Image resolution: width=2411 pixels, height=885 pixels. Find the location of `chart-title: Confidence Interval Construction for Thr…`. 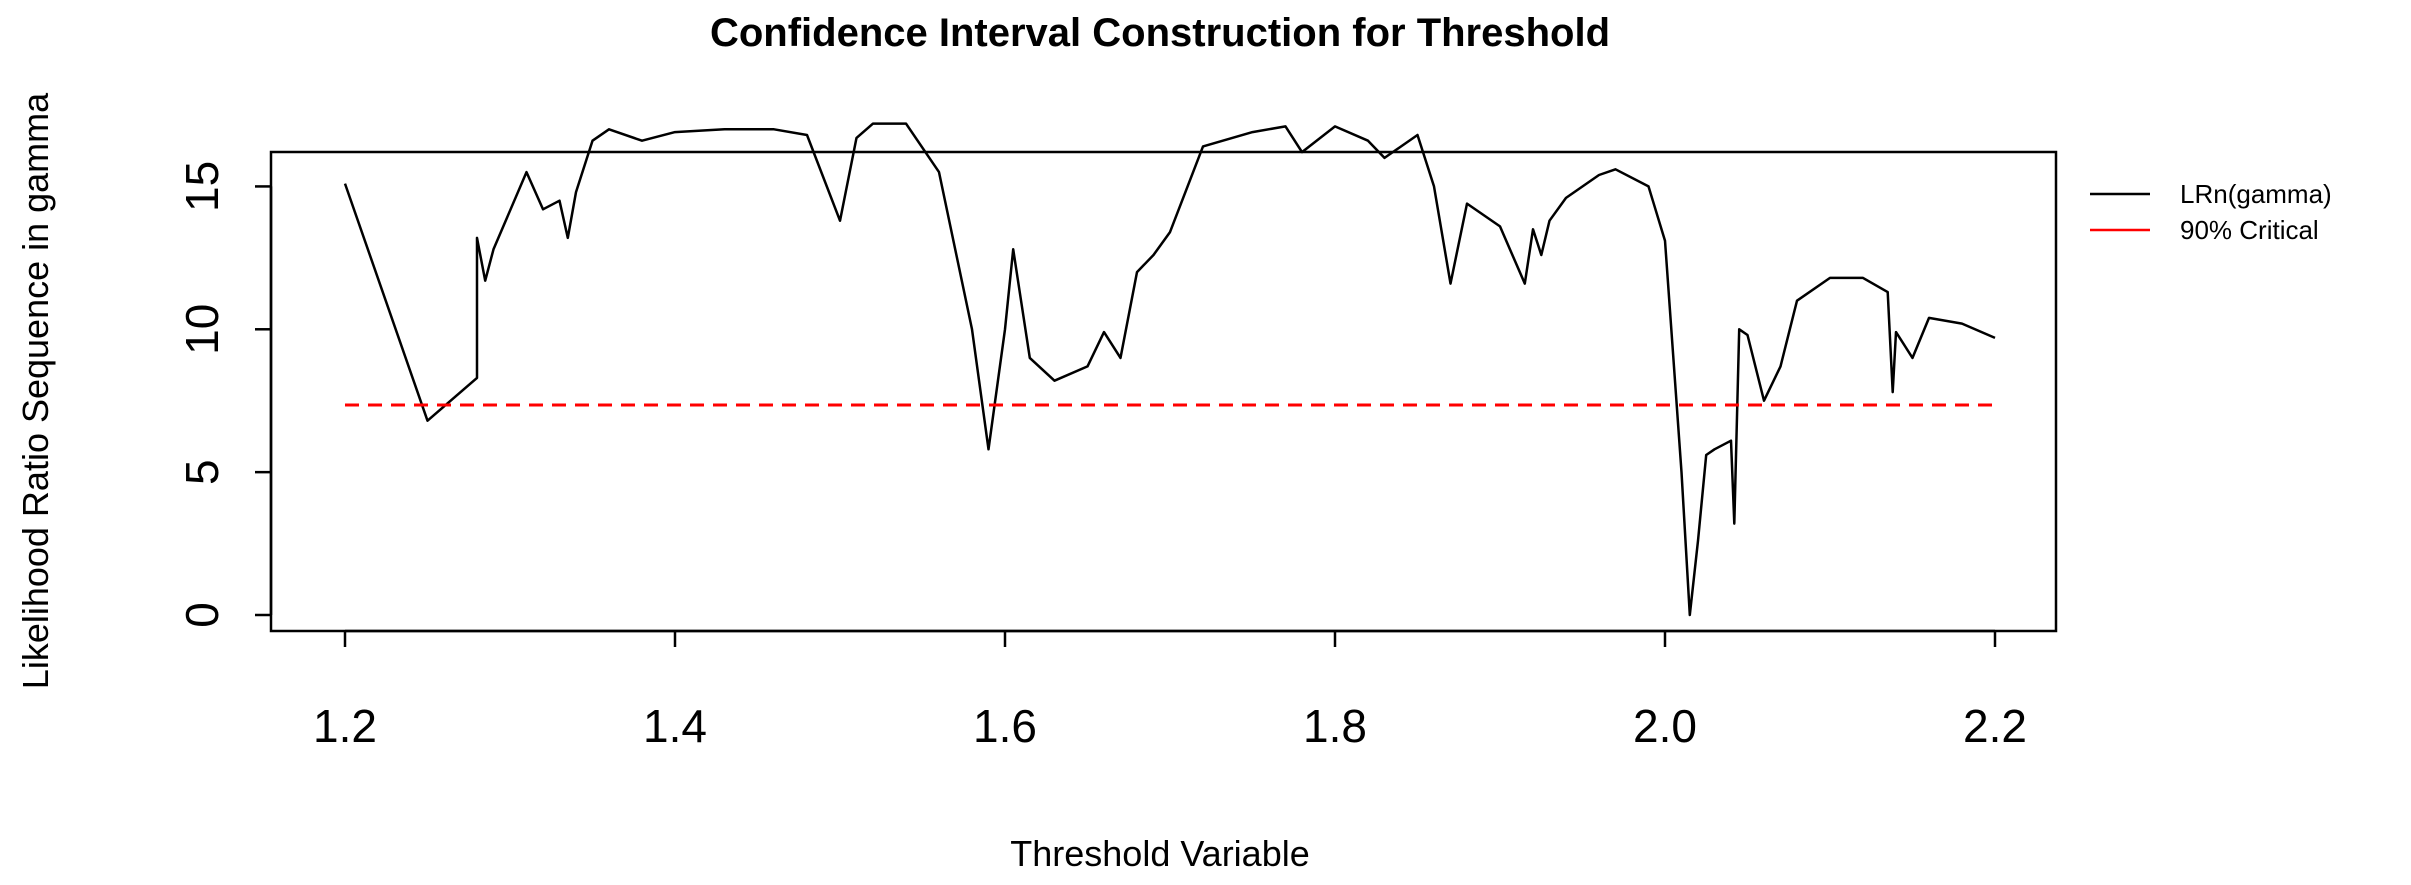

chart-title: Confidence Interval Construction for Thr… is located at coordinates (1160, 33).